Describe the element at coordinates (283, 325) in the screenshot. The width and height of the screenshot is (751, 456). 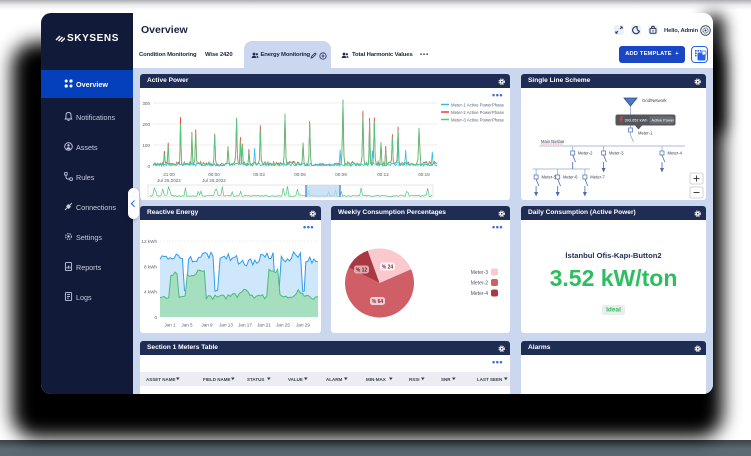
I see `svg-text: Jan 25` at that location.